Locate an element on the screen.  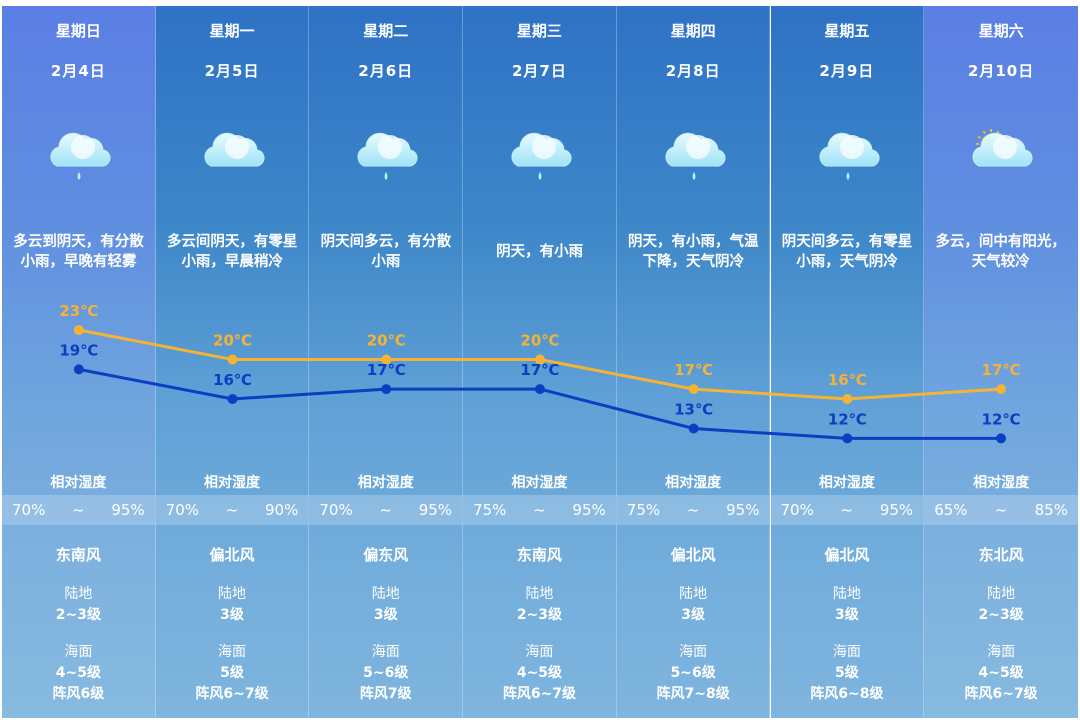
weekday-label: 星期一 is located at coordinates (232, 31).